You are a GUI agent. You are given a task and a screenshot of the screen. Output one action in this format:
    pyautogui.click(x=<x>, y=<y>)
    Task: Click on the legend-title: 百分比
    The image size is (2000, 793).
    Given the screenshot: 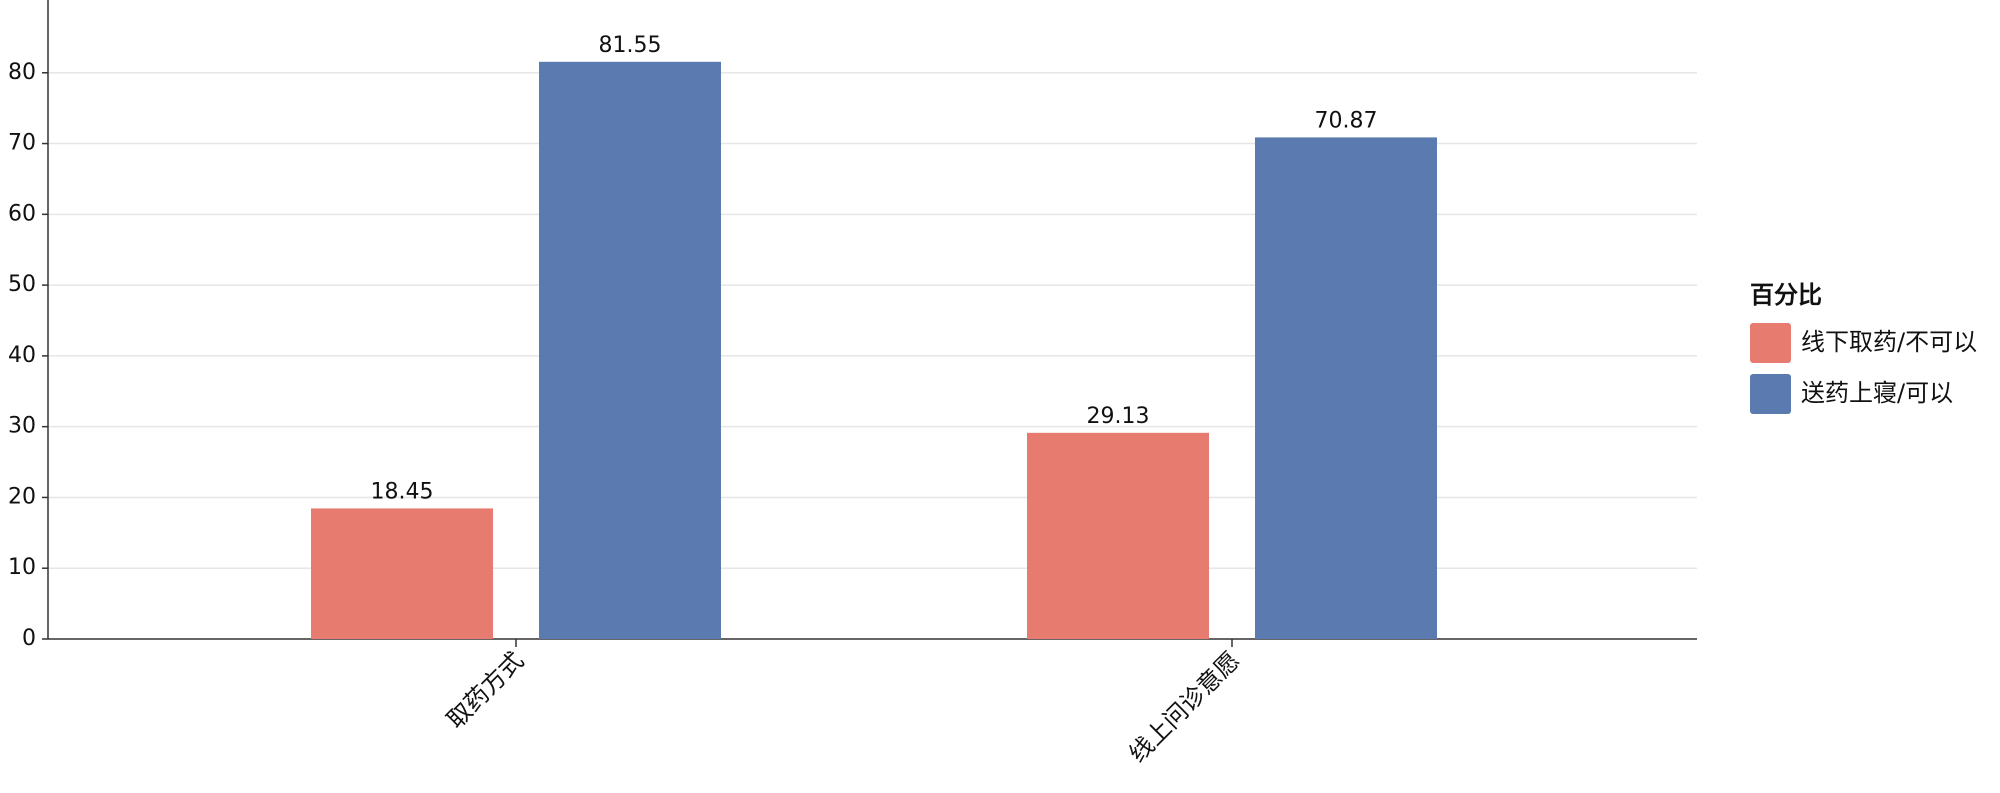 What is the action you would take?
    pyautogui.click(x=1786, y=295)
    